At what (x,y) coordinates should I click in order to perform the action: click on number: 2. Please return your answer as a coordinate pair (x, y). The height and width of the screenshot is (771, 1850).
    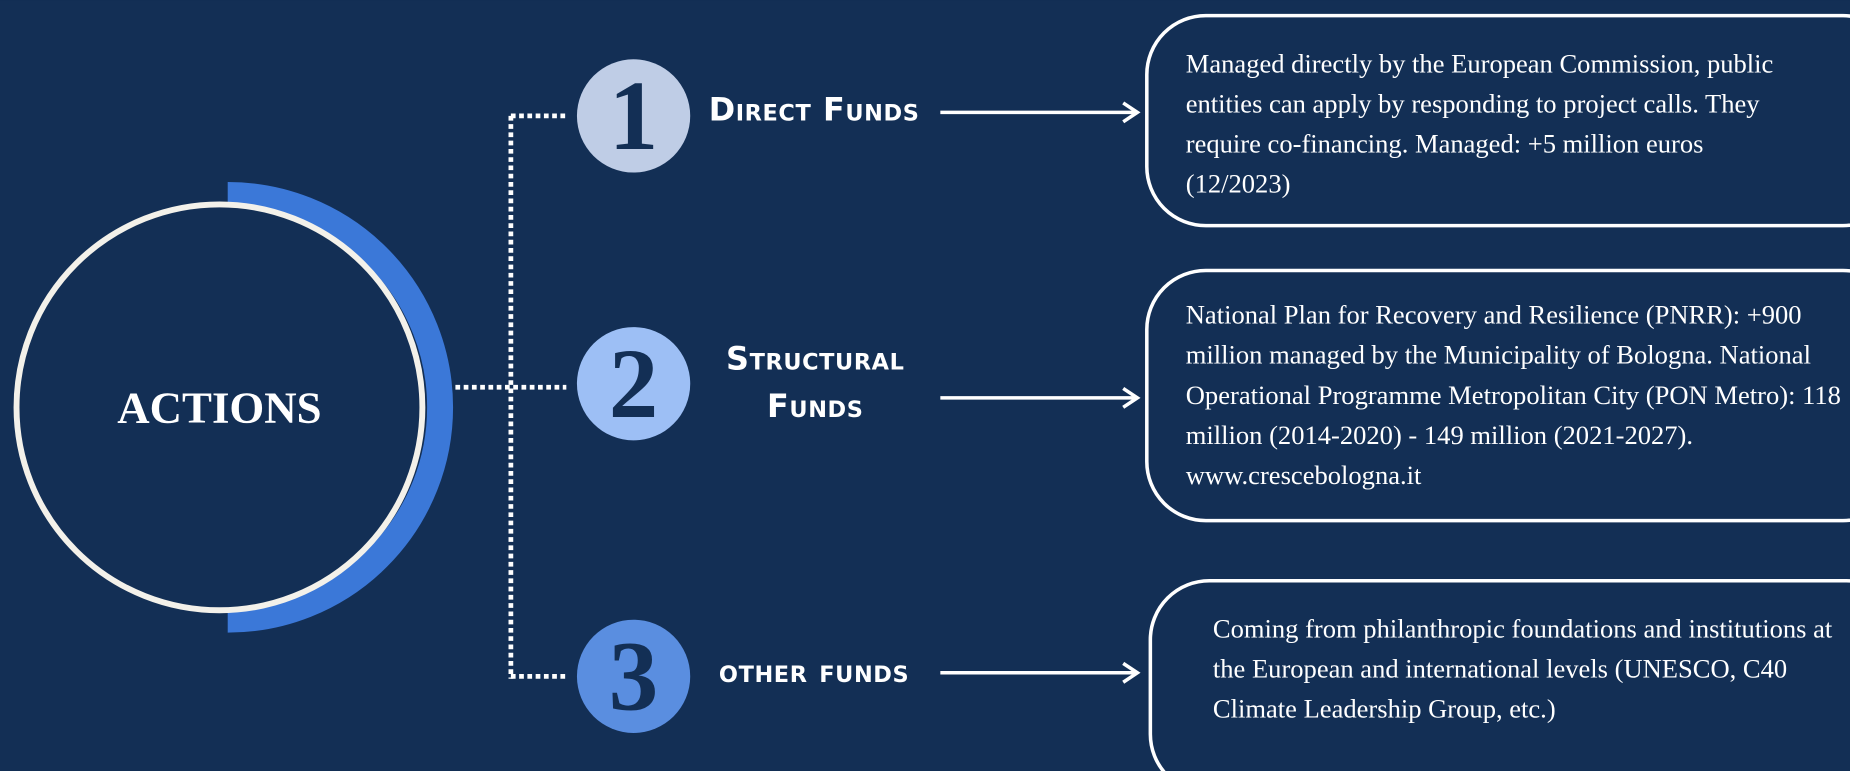
    Looking at the image, I should click on (634, 384).